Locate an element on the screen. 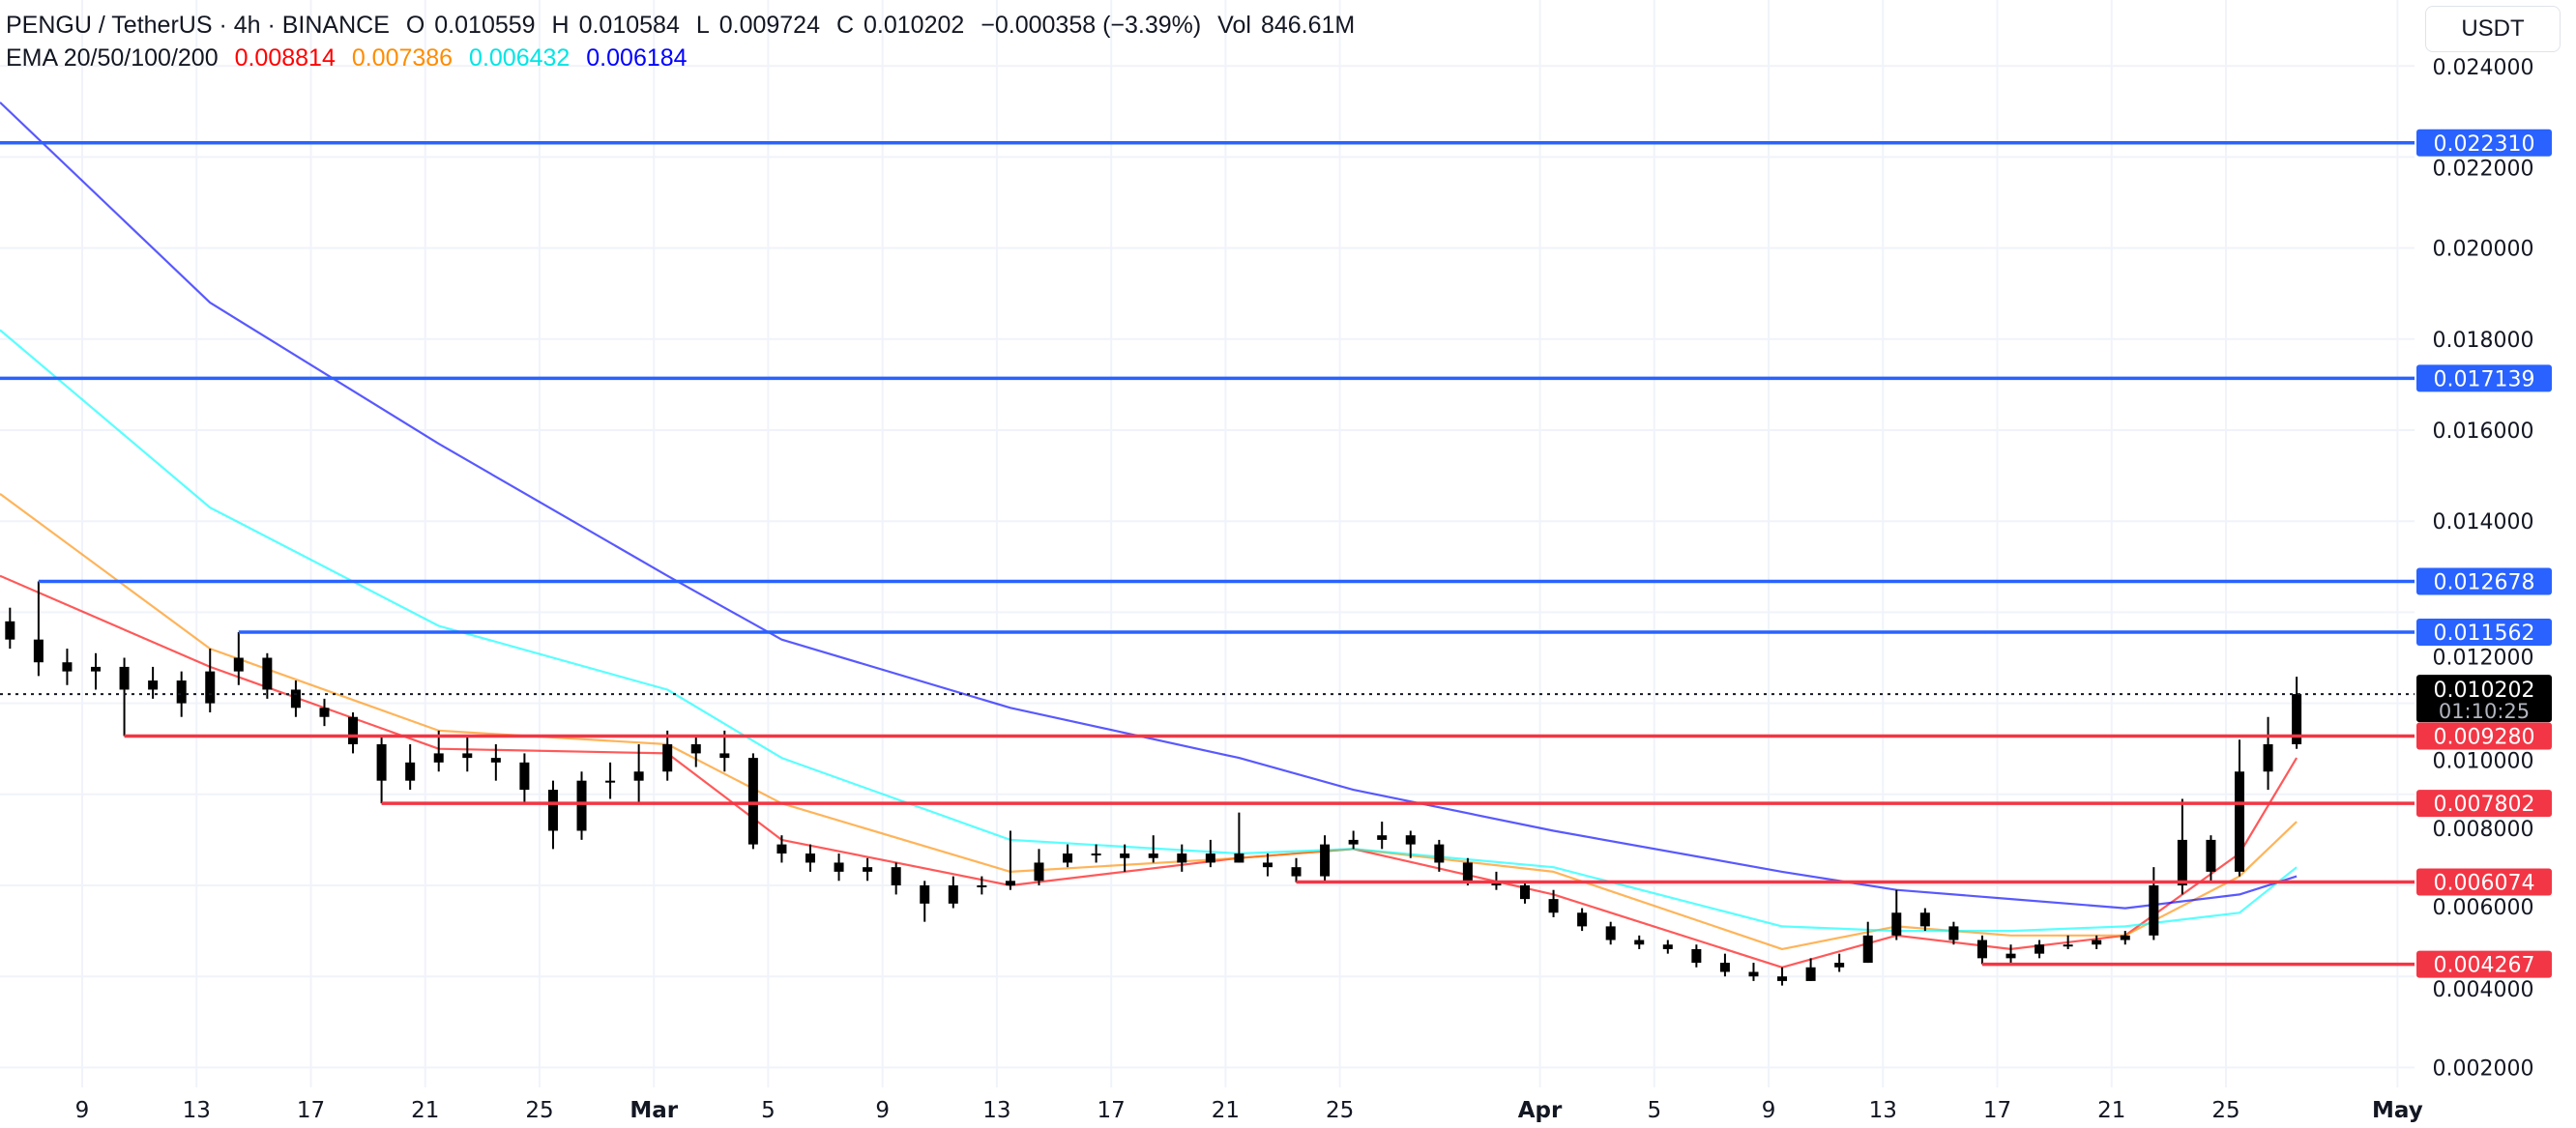  ohlc-high: H 0.010584 is located at coordinates (616, 25).